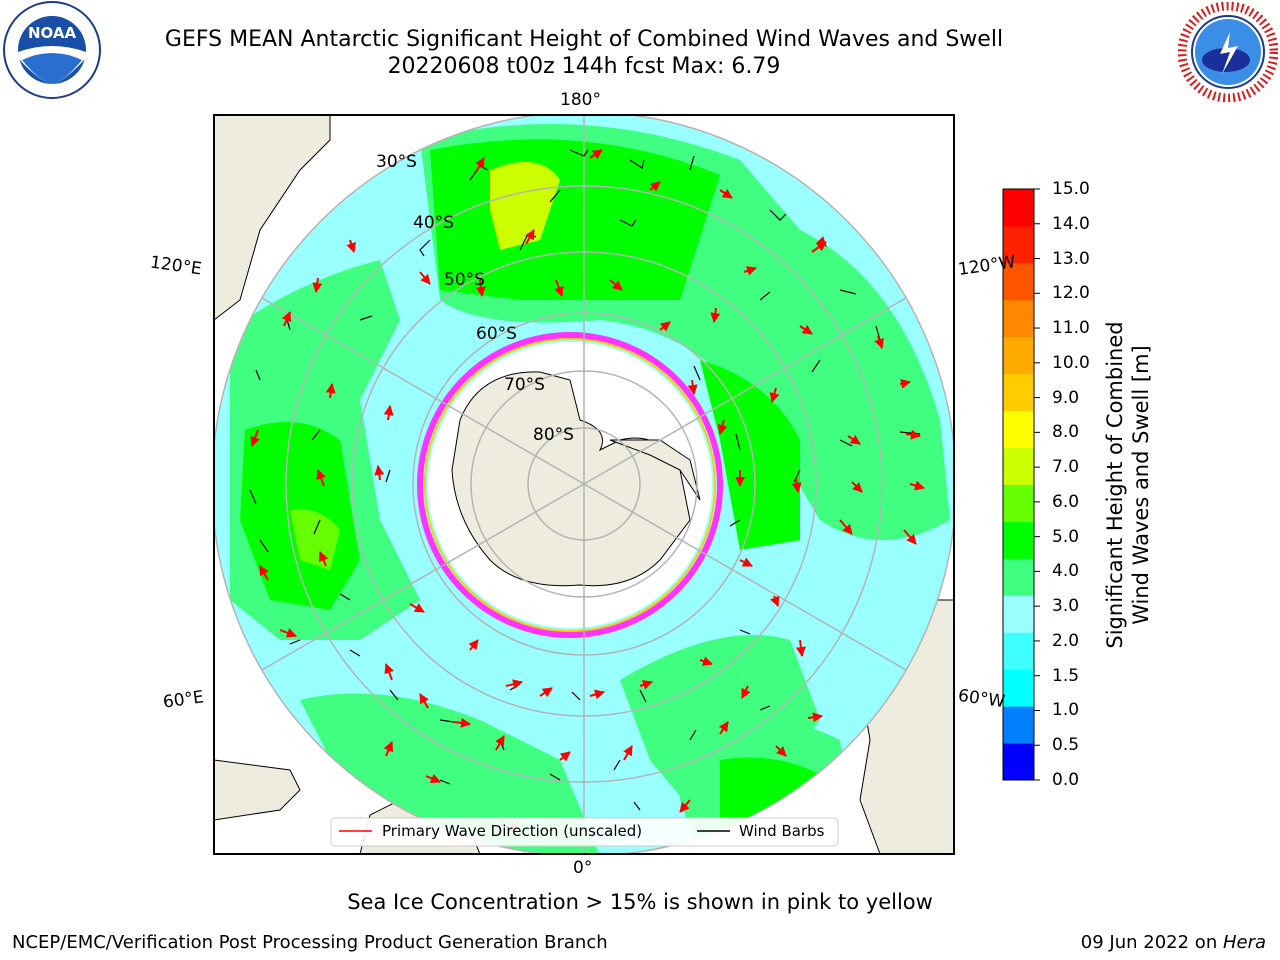 This screenshot has height=960, width=1280. Describe the element at coordinates (1066, 467) in the screenshot. I see `colorbar-tick-label: 7.0` at that location.